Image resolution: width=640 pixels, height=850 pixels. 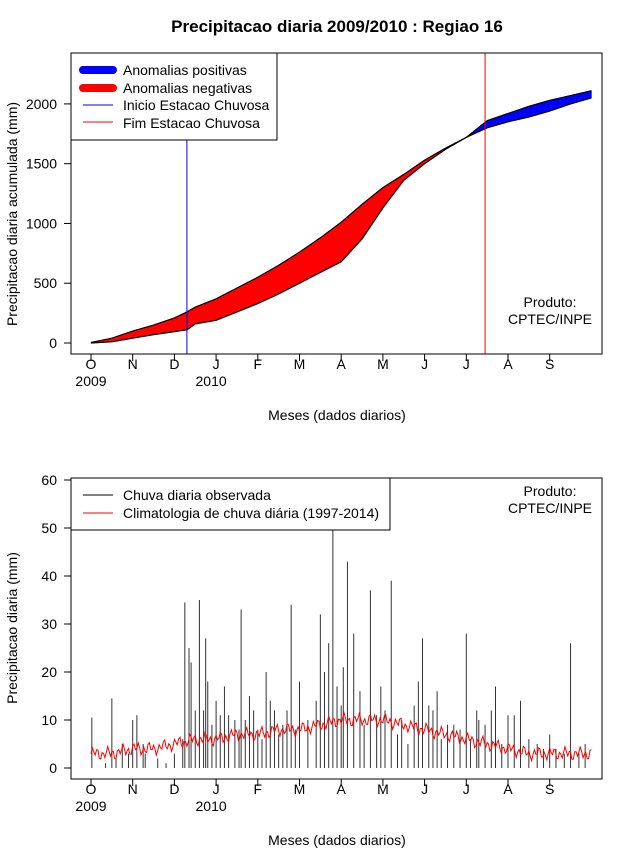 What do you see at coordinates (251, 513) in the screenshot?
I see `legend-label-climatology: Climatologia de chuva diária (1997-2014)` at bounding box center [251, 513].